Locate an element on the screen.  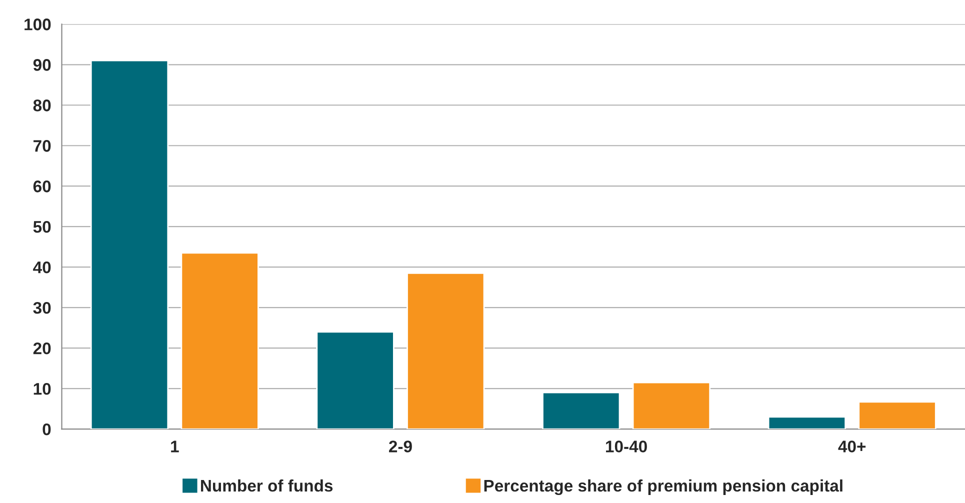
y-tick-label: 100 is located at coordinates (37, 24).